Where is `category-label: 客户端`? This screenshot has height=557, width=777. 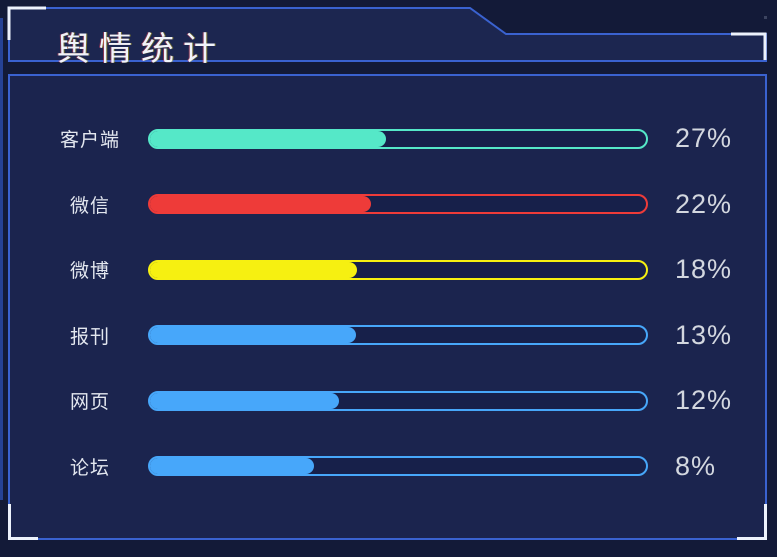 category-label: 客户端 is located at coordinates (89, 141).